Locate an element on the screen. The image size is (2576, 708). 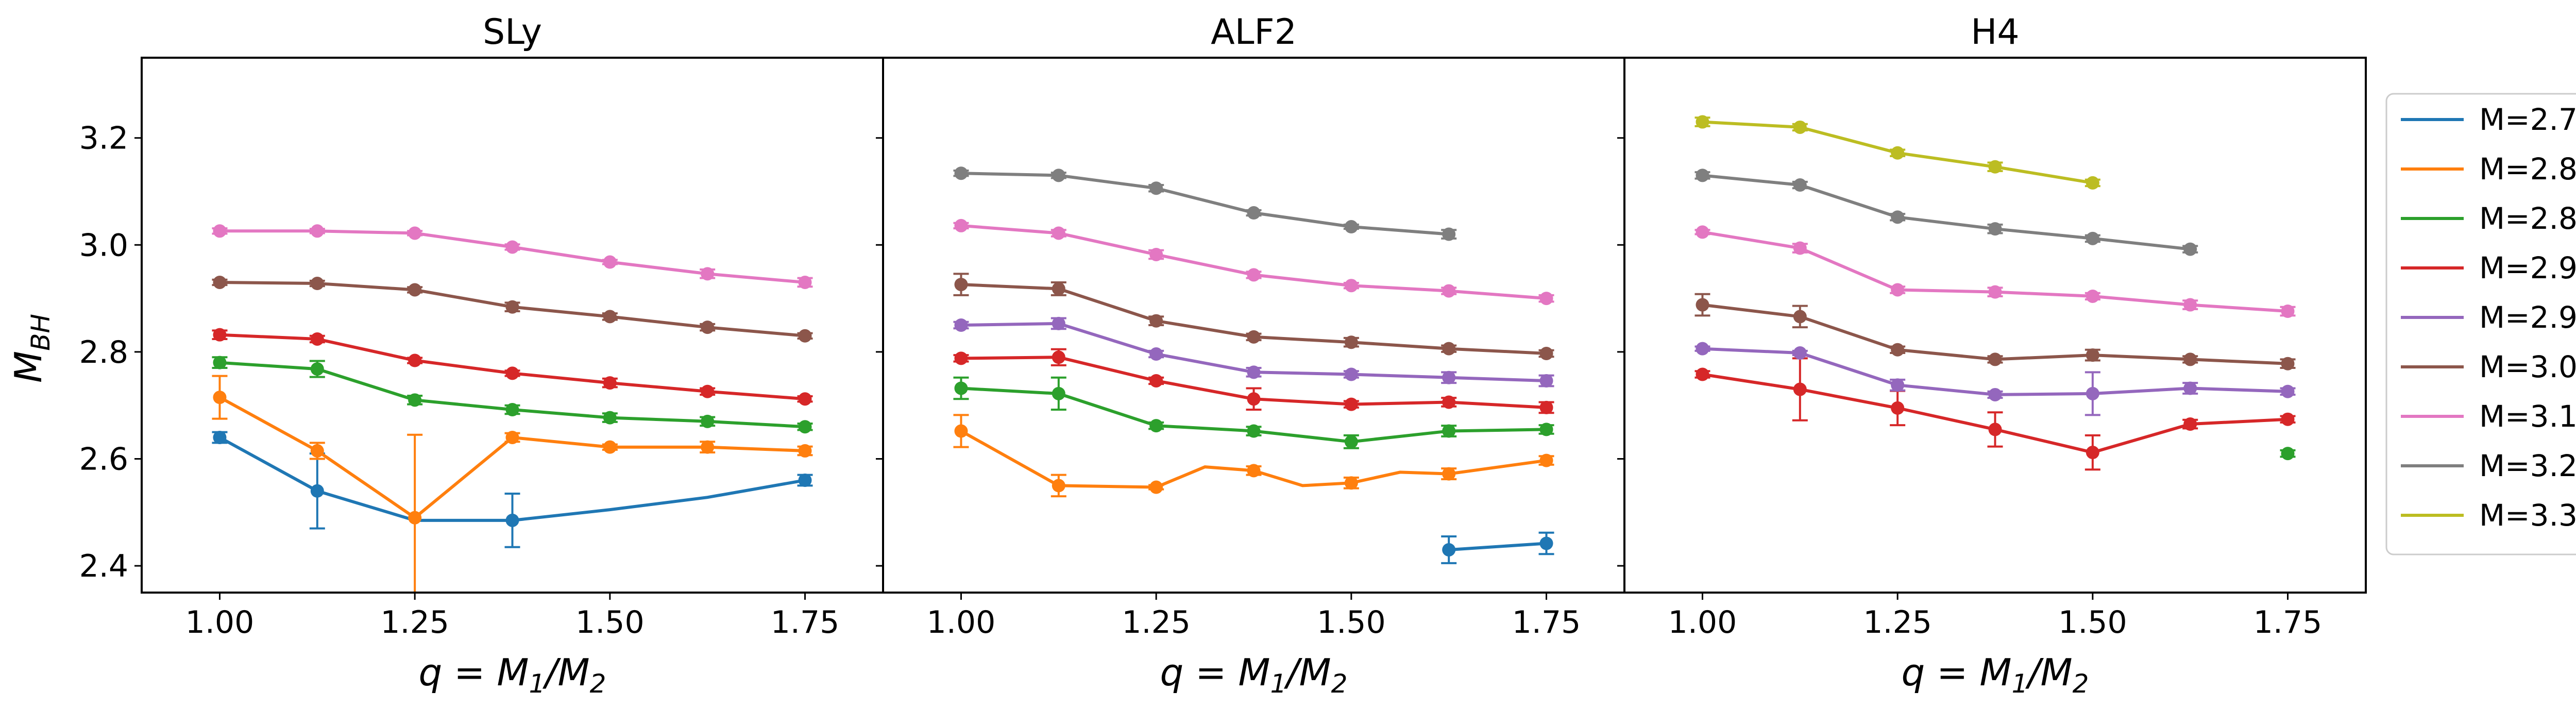
legend-item: M=2.75 is located at coordinates (2488, 119).